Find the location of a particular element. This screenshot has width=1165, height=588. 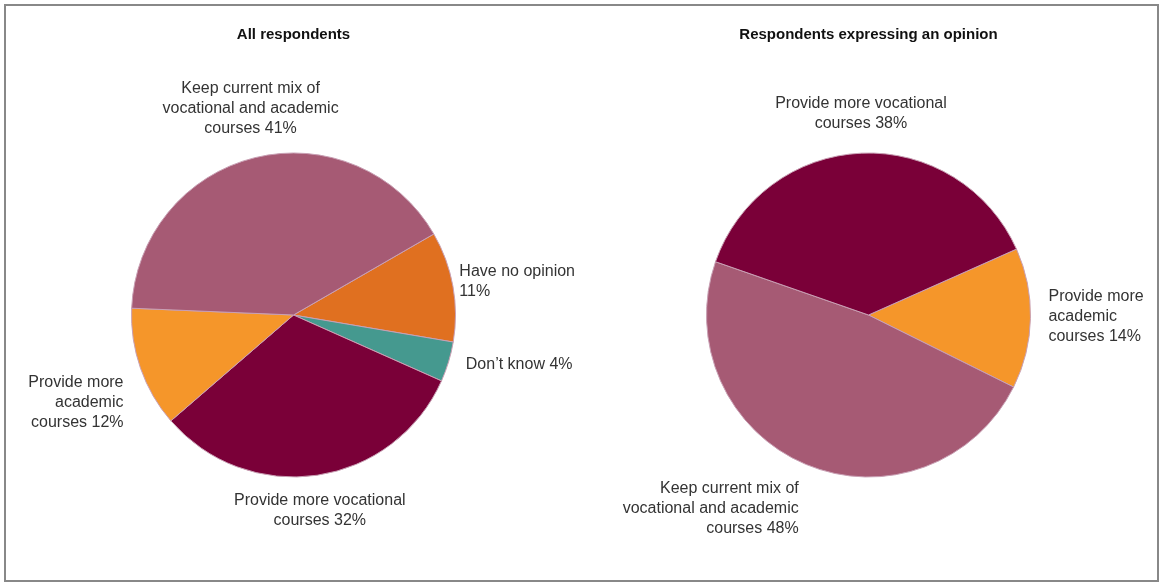

slice-label: Keep current mix of vocational and academic courses 41% is located at coordinates (250, 107).